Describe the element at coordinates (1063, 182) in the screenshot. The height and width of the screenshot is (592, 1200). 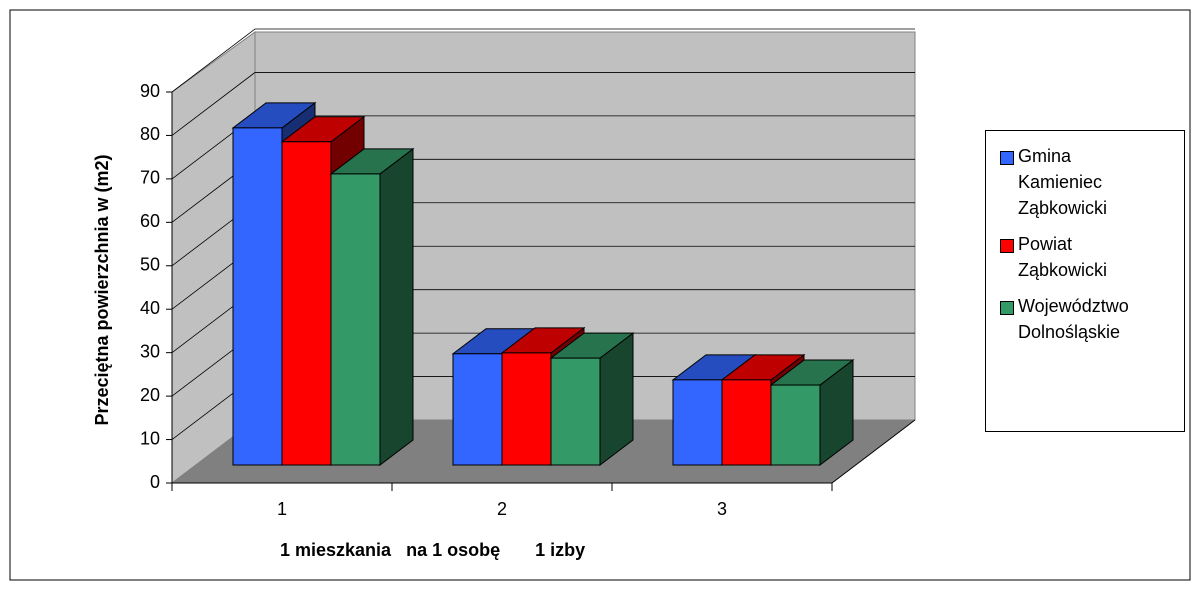
I see `legend-label: Gmina Kamieniec Ząbkowicki` at that location.